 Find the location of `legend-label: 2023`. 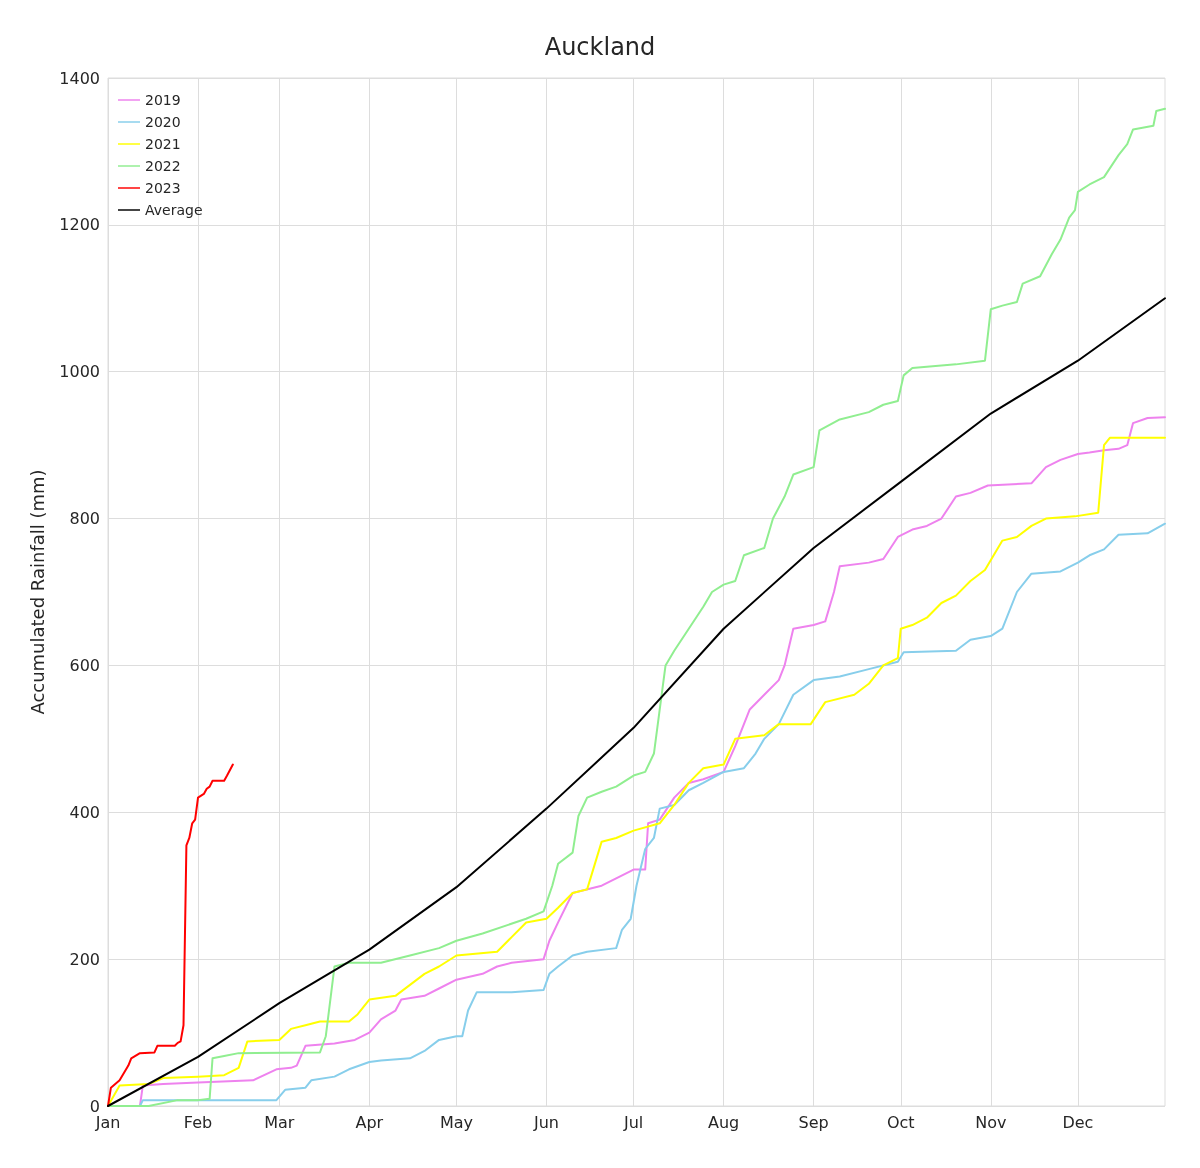

legend-label: 2023 is located at coordinates (163, 188).